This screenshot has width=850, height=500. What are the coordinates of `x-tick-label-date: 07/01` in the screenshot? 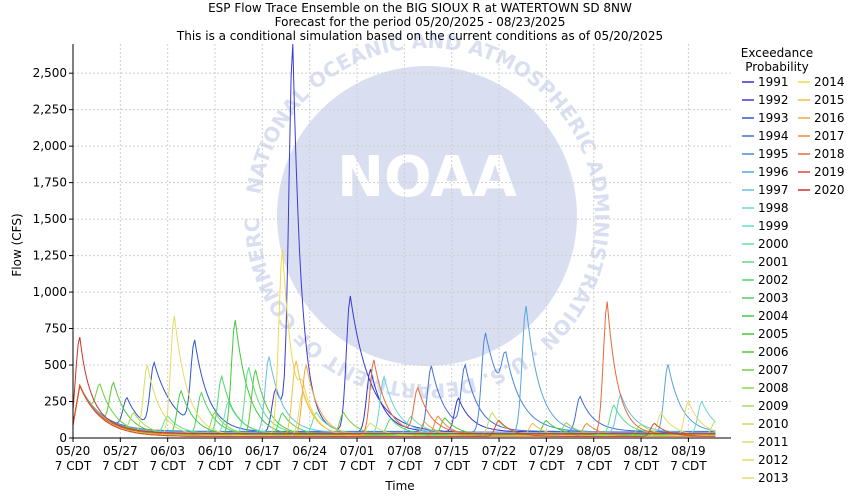 It's located at (357, 451).